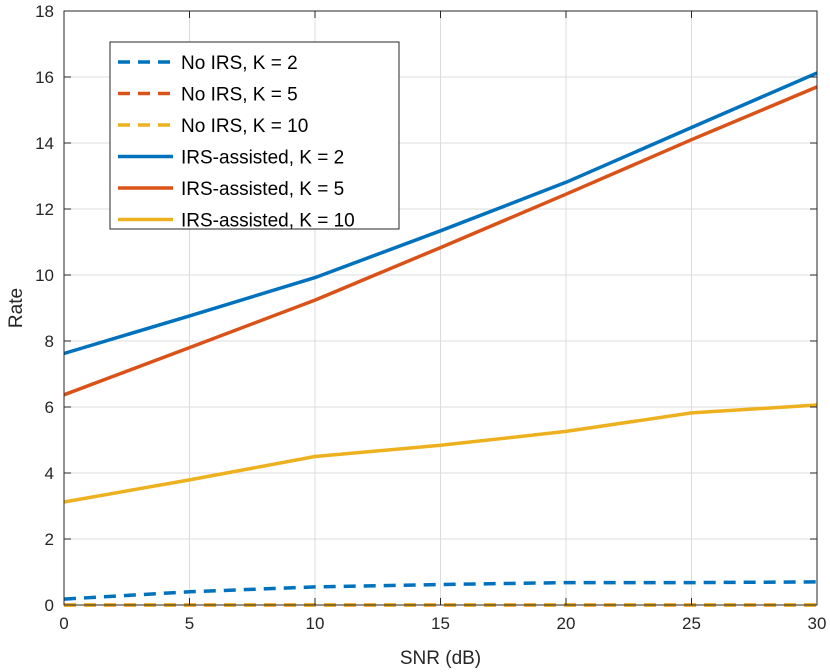 The image size is (830, 672). I want to click on y-tick-label: 14, so click(44, 143).